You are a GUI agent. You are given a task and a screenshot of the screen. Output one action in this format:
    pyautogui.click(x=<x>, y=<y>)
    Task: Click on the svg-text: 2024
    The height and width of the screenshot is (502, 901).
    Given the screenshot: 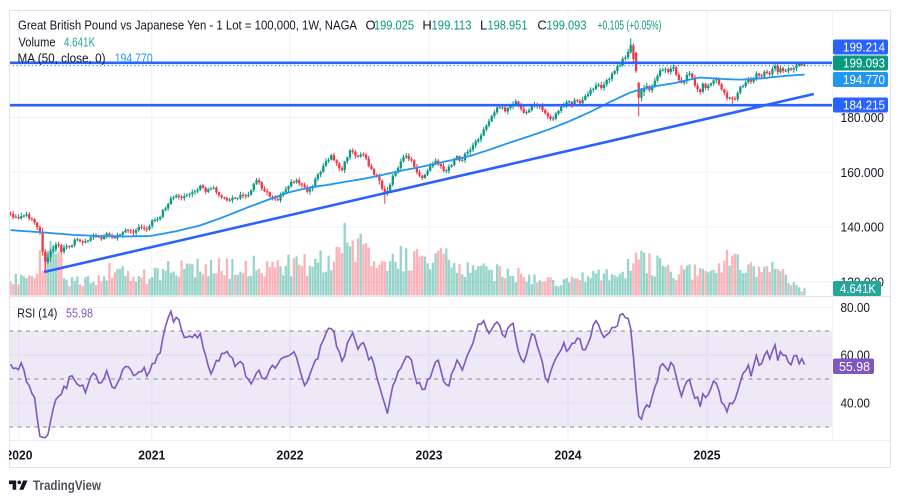 What is the action you would take?
    pyautogui.click(x=569, y=455)
    